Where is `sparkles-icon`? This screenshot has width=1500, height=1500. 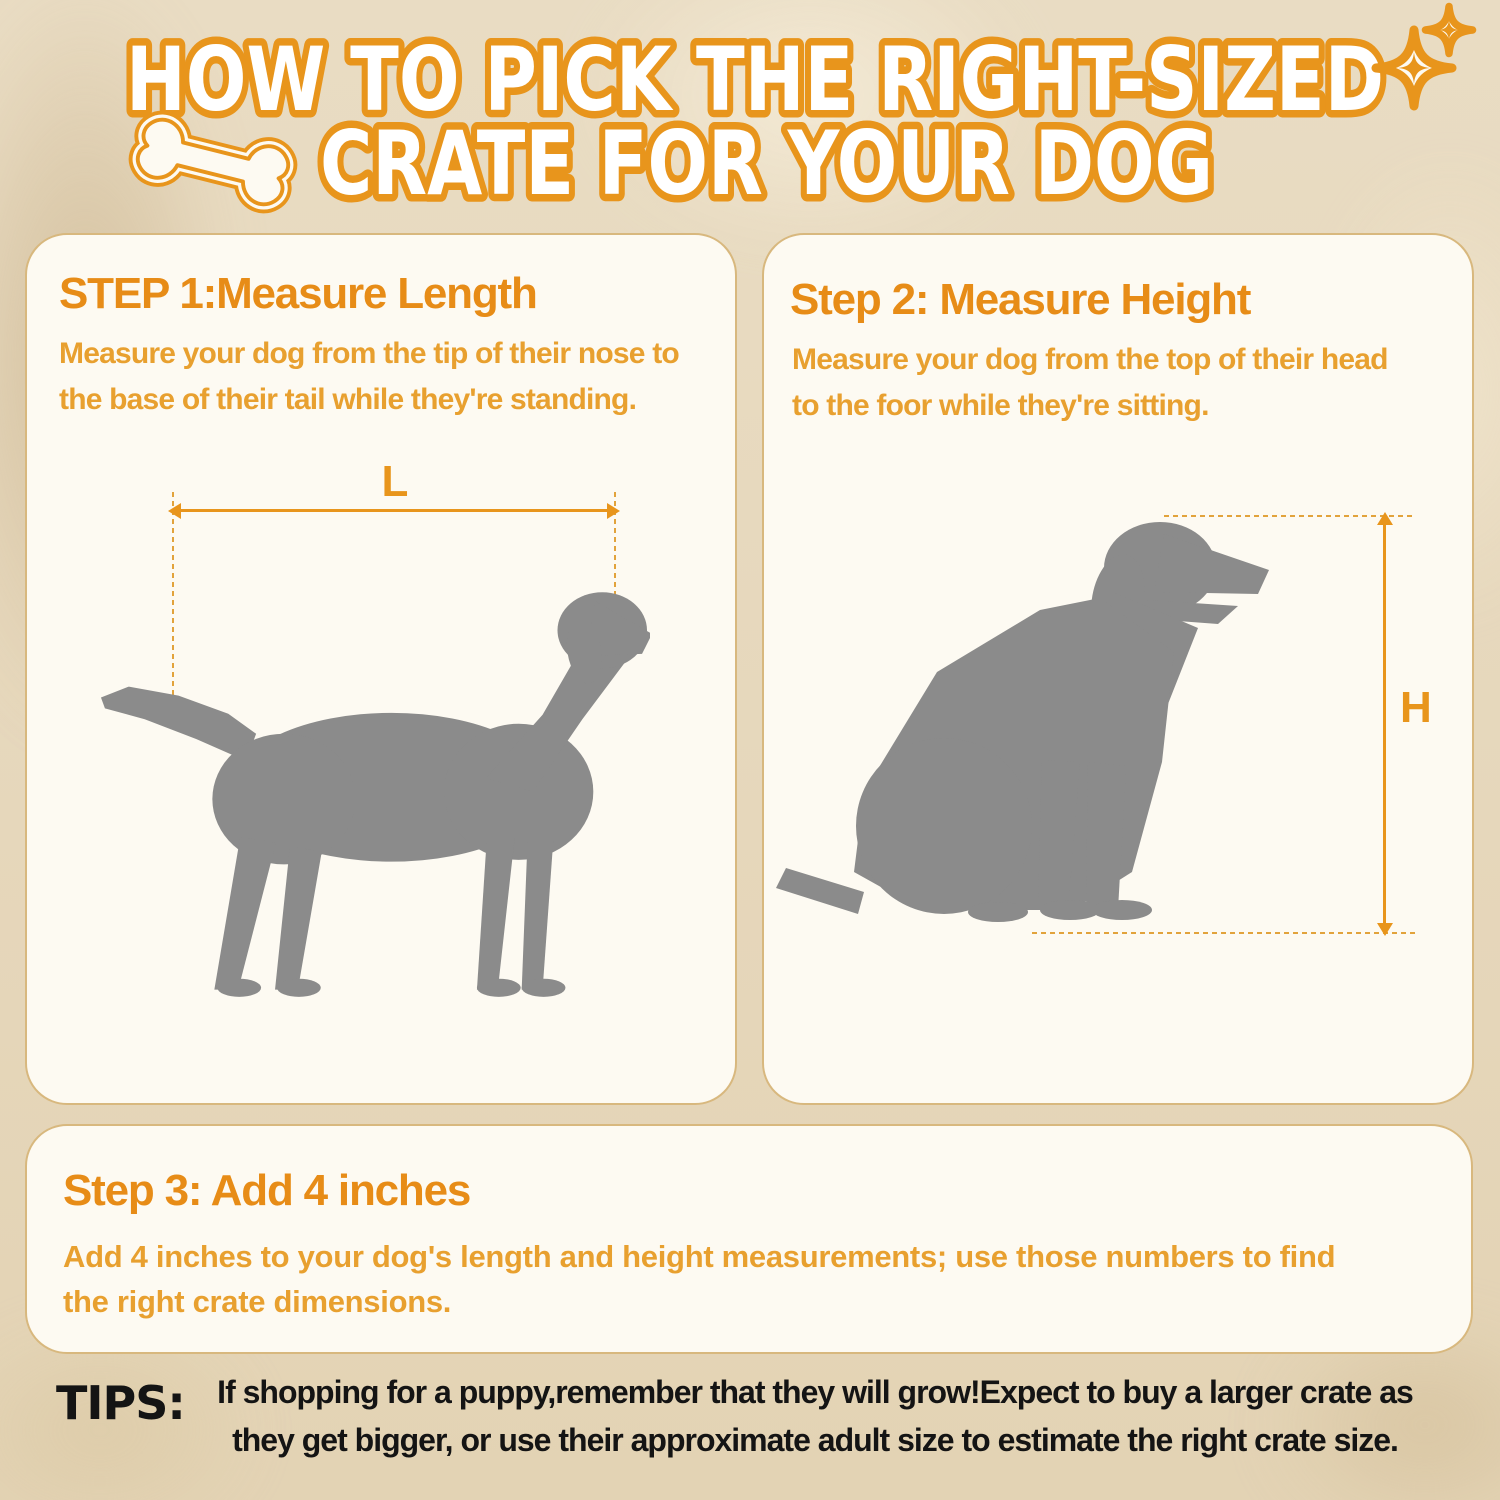 sparkles-icon is located at coordinates (1424, 56).